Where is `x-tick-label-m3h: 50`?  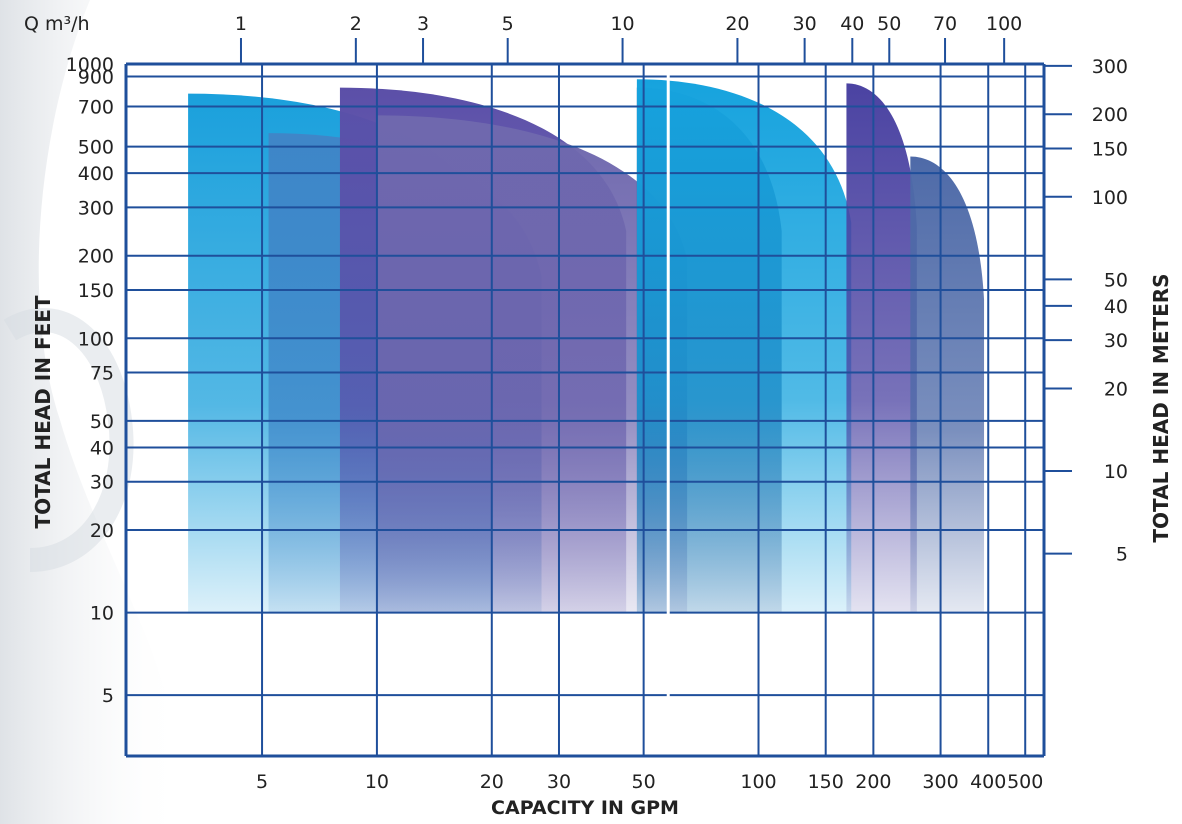
x-tick-label-m3h: 50 is located at coordinates (889, 24).